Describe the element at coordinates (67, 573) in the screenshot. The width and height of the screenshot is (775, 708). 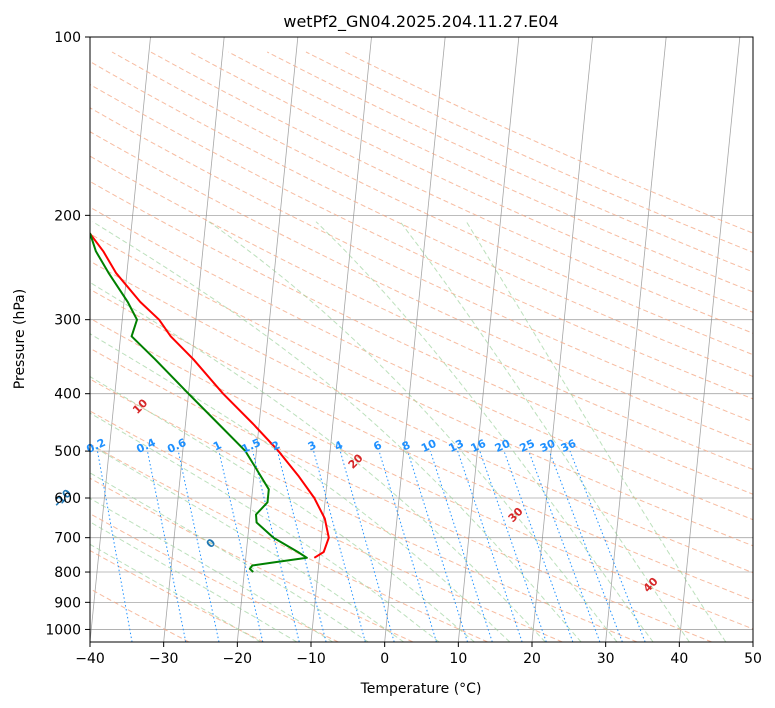
I see `y-tick-label: 800` at that location.